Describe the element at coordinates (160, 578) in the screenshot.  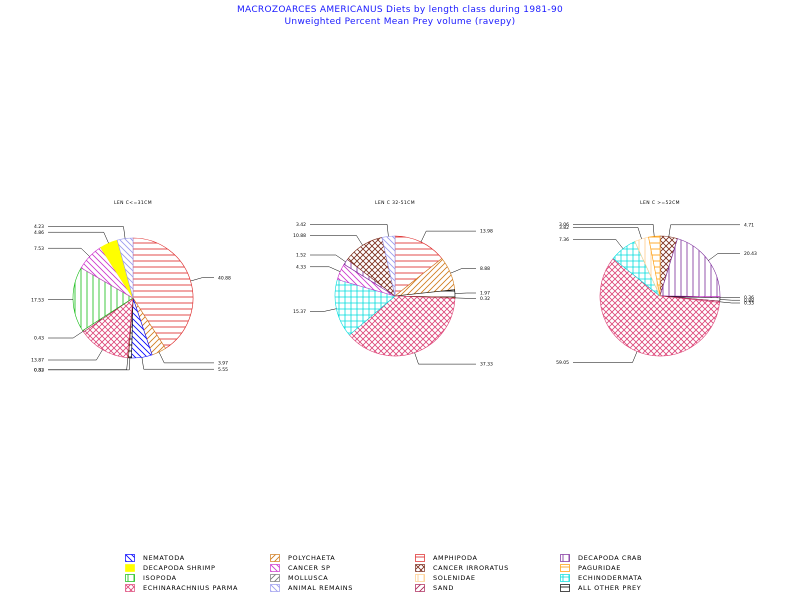
I see `legend-label: ISOPODA` at that location.